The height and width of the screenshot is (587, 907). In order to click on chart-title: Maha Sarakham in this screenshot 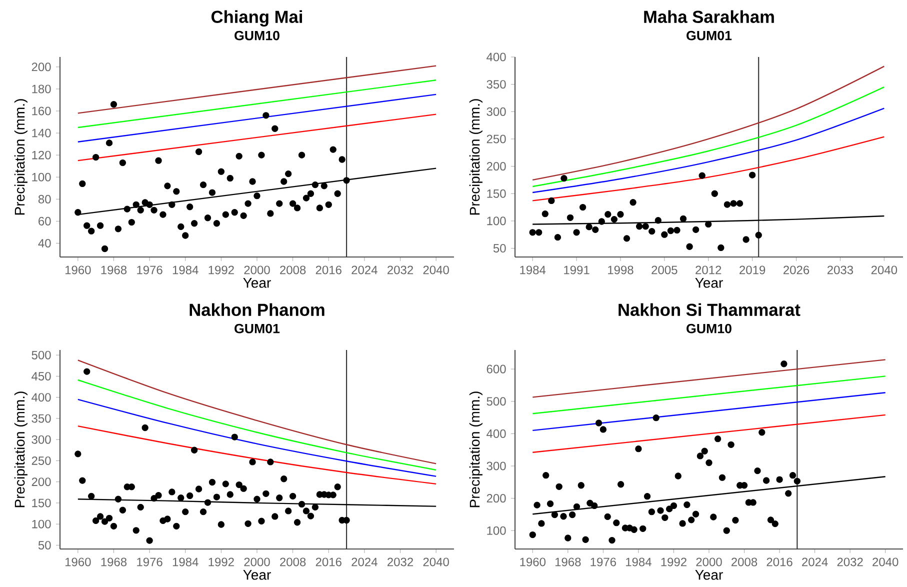, I will do `click(709, 16)`.